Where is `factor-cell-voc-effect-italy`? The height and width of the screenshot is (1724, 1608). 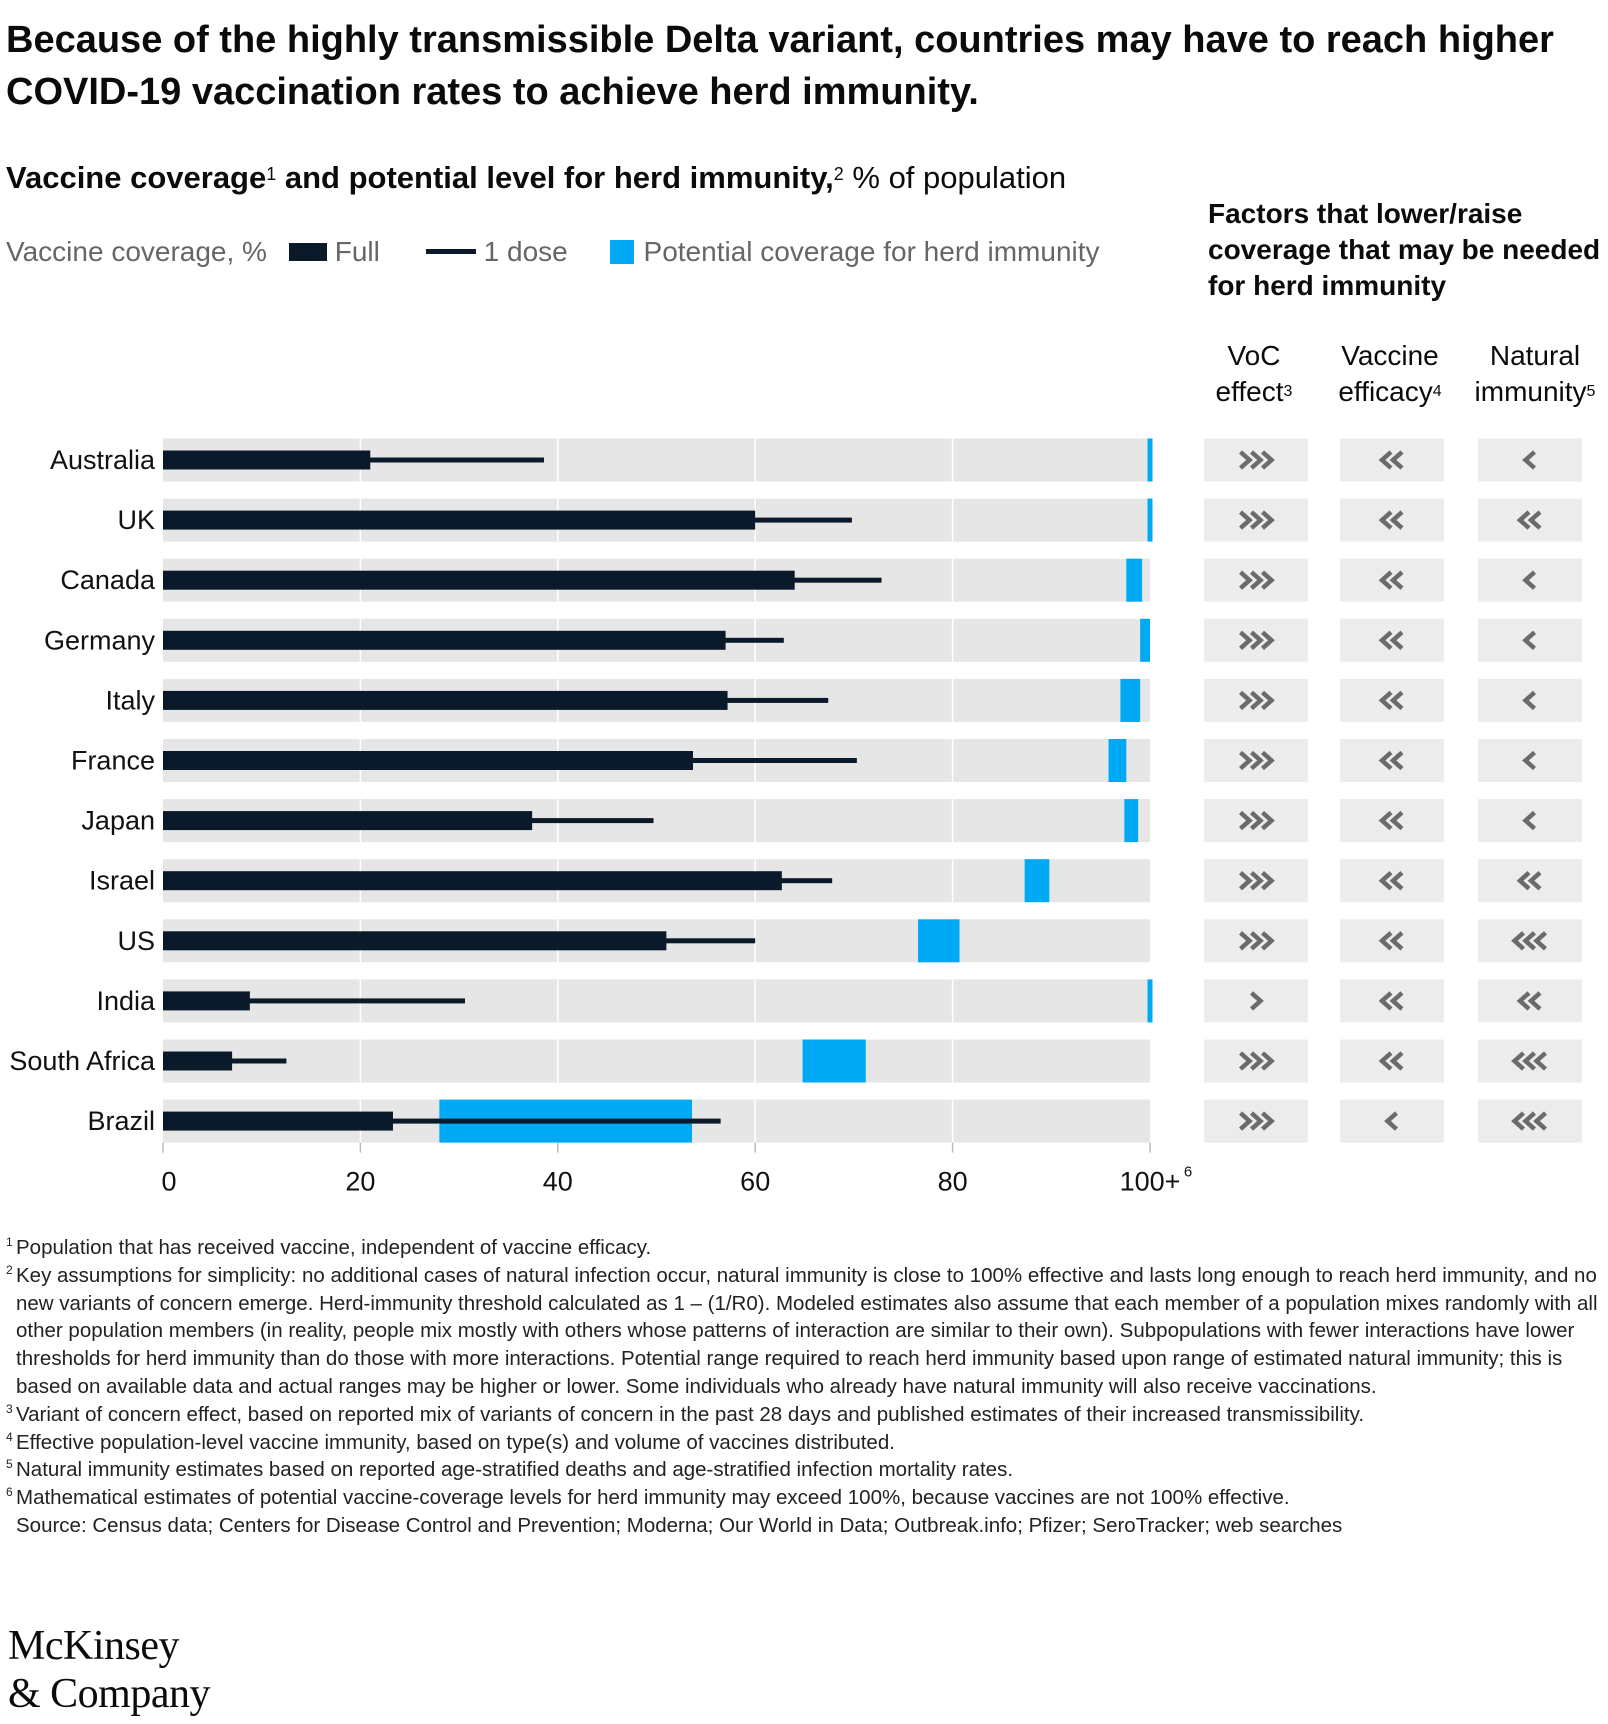
factor-cell-voc-effect-italy is located at coordinates (1256, 700).